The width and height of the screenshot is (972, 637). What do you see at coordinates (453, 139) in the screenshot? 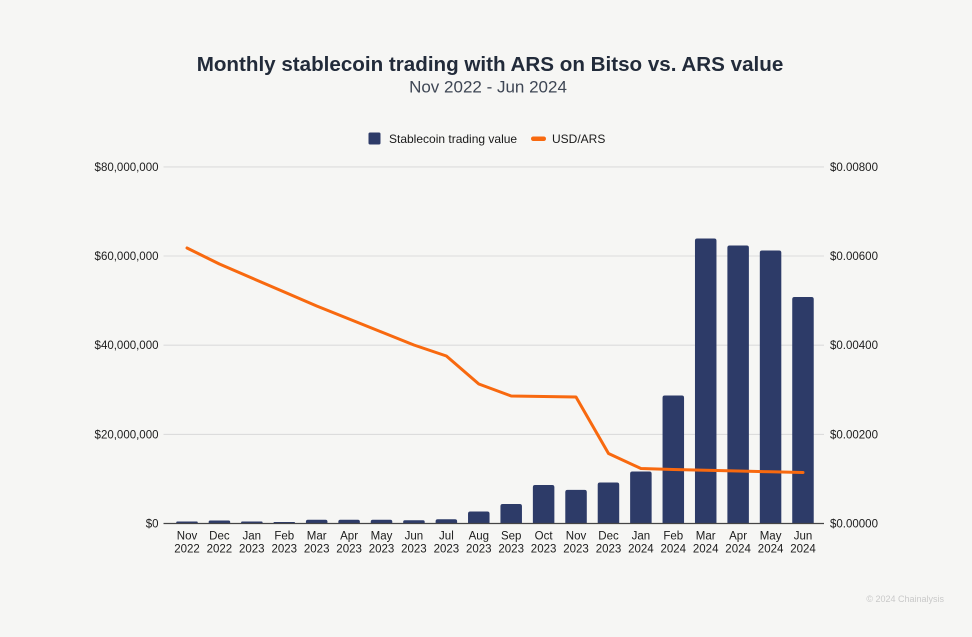
I see `svg-text: Stablecoin trading value` at bounding box center [453, 139].